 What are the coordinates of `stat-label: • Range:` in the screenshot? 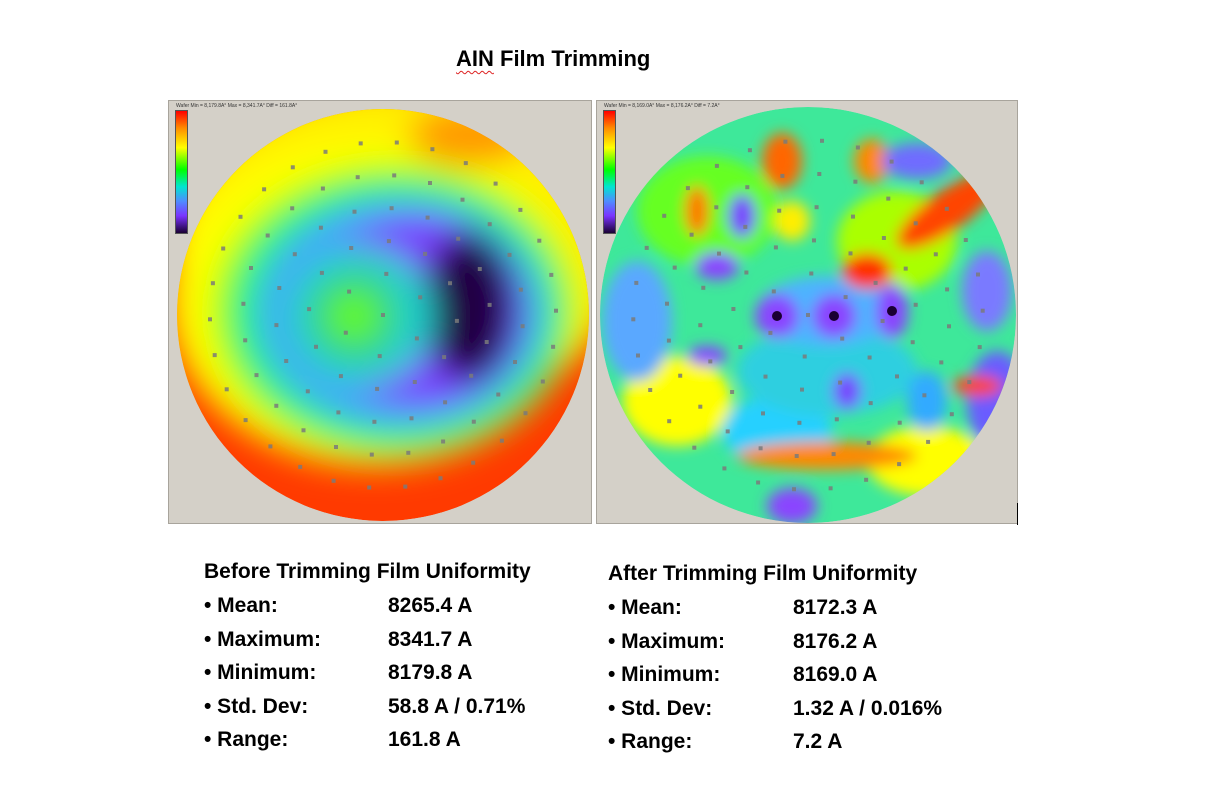 It's located at (246, 739).